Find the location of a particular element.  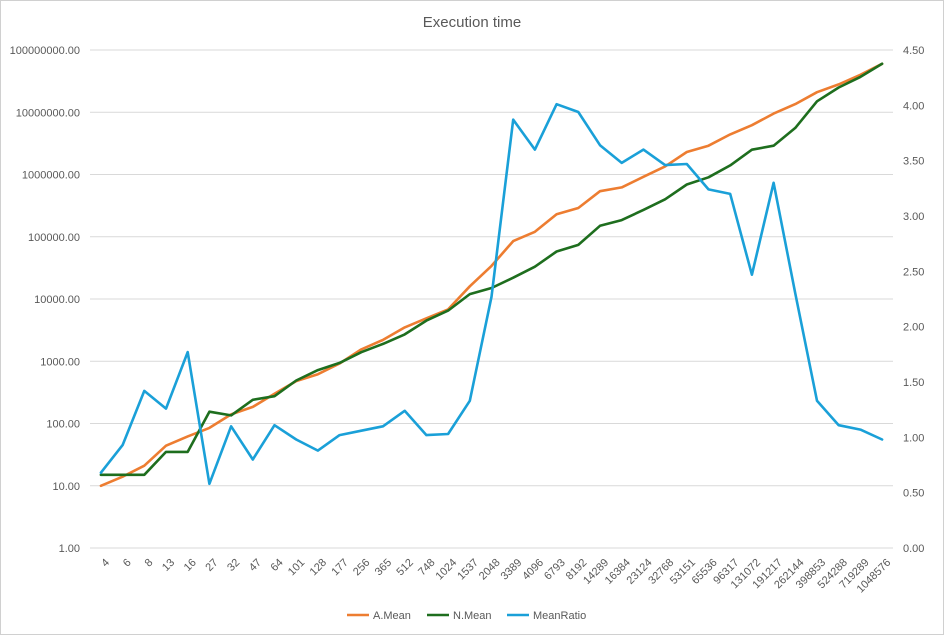

right-tick-label: 1.00 is located at coordinates (913, 438).